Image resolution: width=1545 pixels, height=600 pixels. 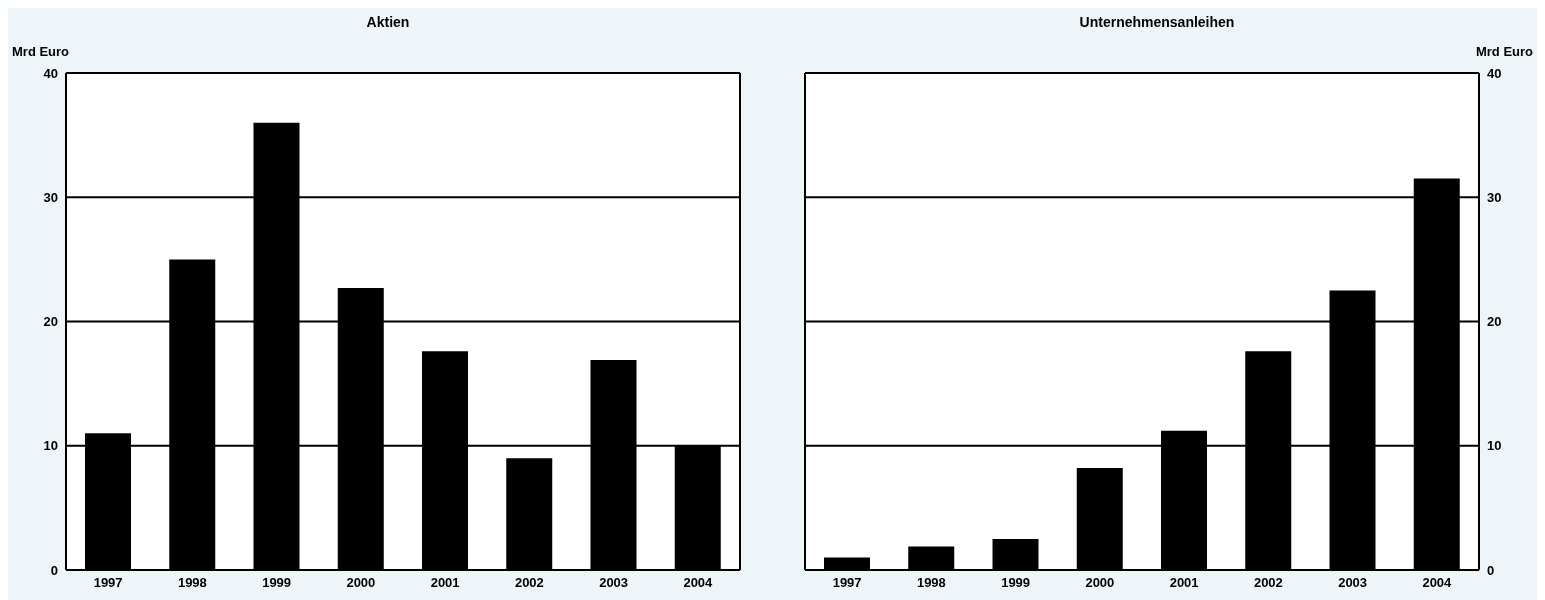 I want to click on y2-tick-label: 40, so click(x=1494, y=73).